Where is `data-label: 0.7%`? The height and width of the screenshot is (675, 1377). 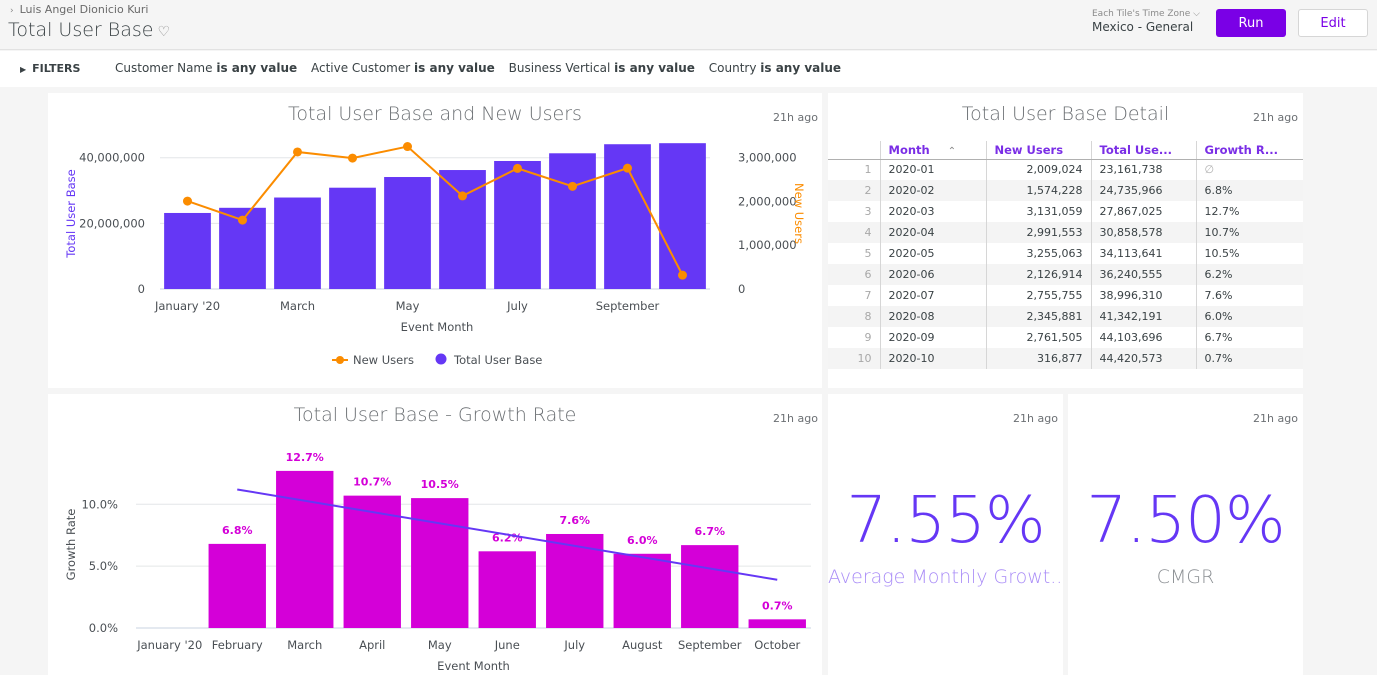
data-label: 0.7% is located at coordinates (777, 605).